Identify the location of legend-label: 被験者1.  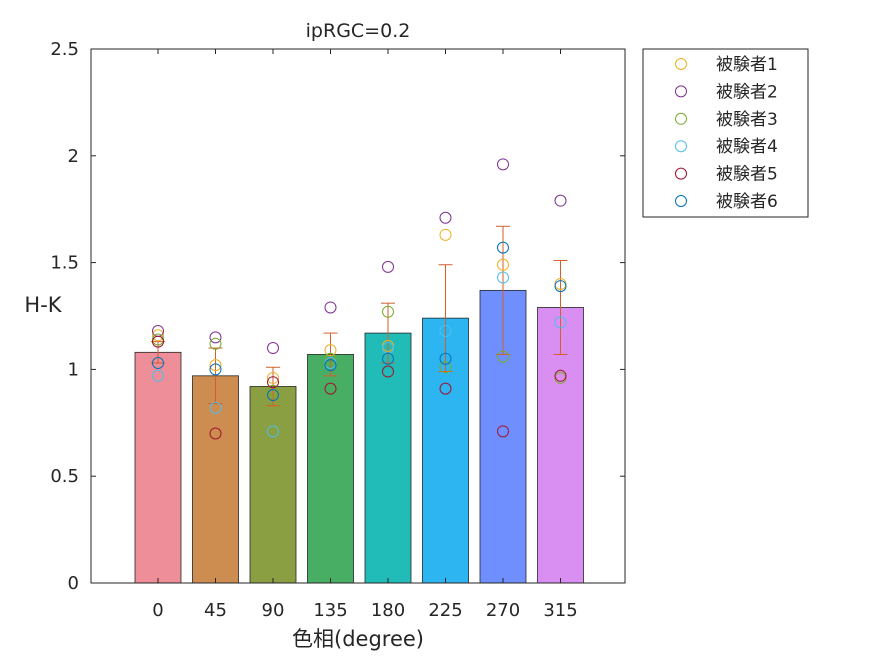
(747, 65).